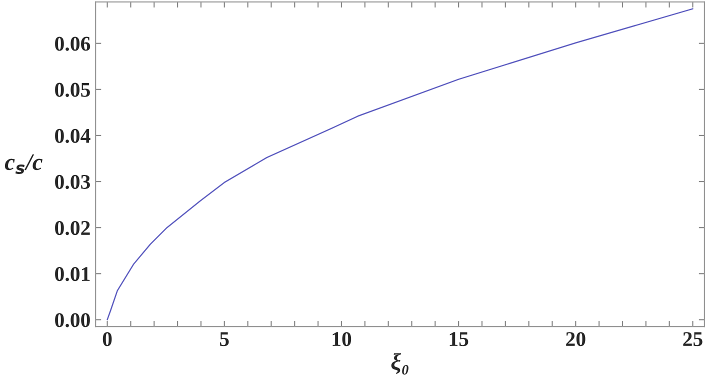 Image resolution: width=708 pixels, height=382 pixels. I want to click on x-tick-label: 5, so click(224, 339).